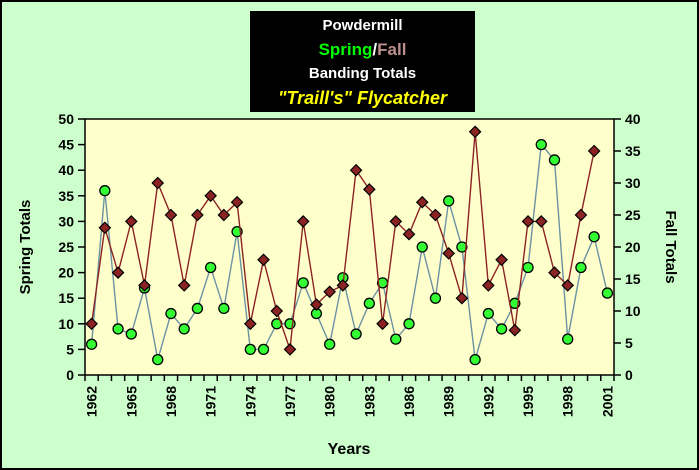 The image size is (699, 470). I want to click on right-axis-tick-label: 0, so click(629, 375).